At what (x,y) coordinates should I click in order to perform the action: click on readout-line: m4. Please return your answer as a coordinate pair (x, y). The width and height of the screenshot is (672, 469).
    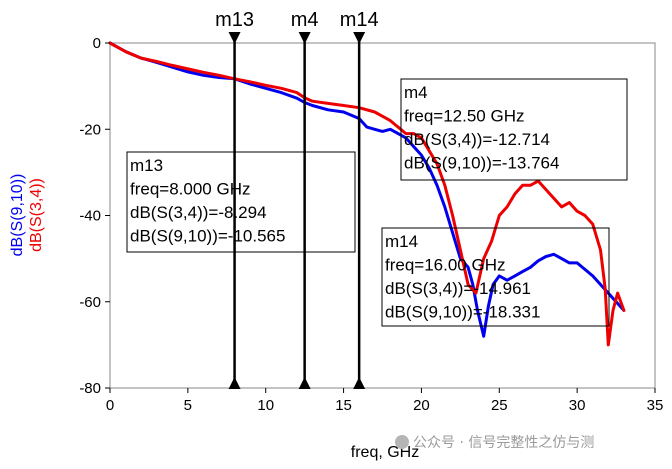
    Looking at the image, I should click on (416, 92).